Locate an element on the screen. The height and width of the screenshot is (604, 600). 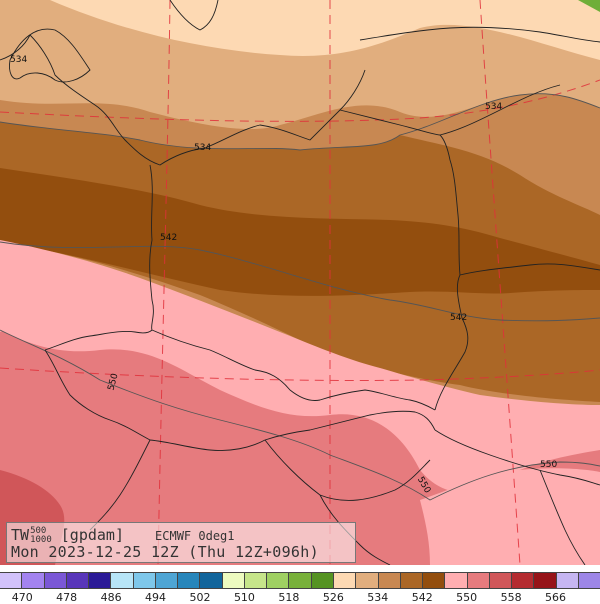
border-serbia is located at coordinates (355, 529).